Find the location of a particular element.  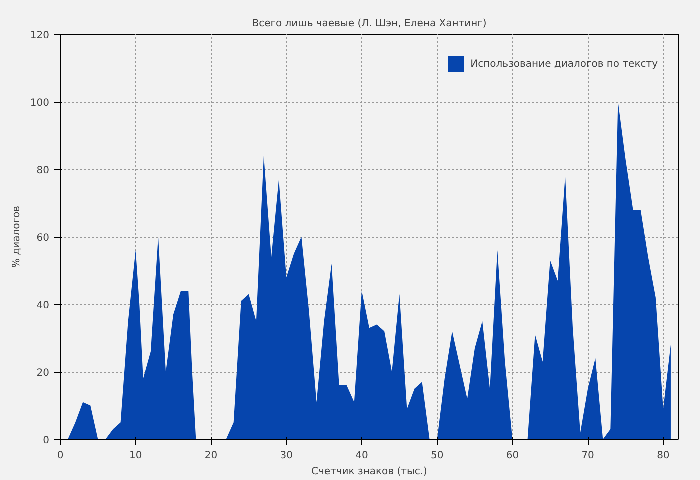

x-tick-label: 30 is located at coordinates (286, 456).